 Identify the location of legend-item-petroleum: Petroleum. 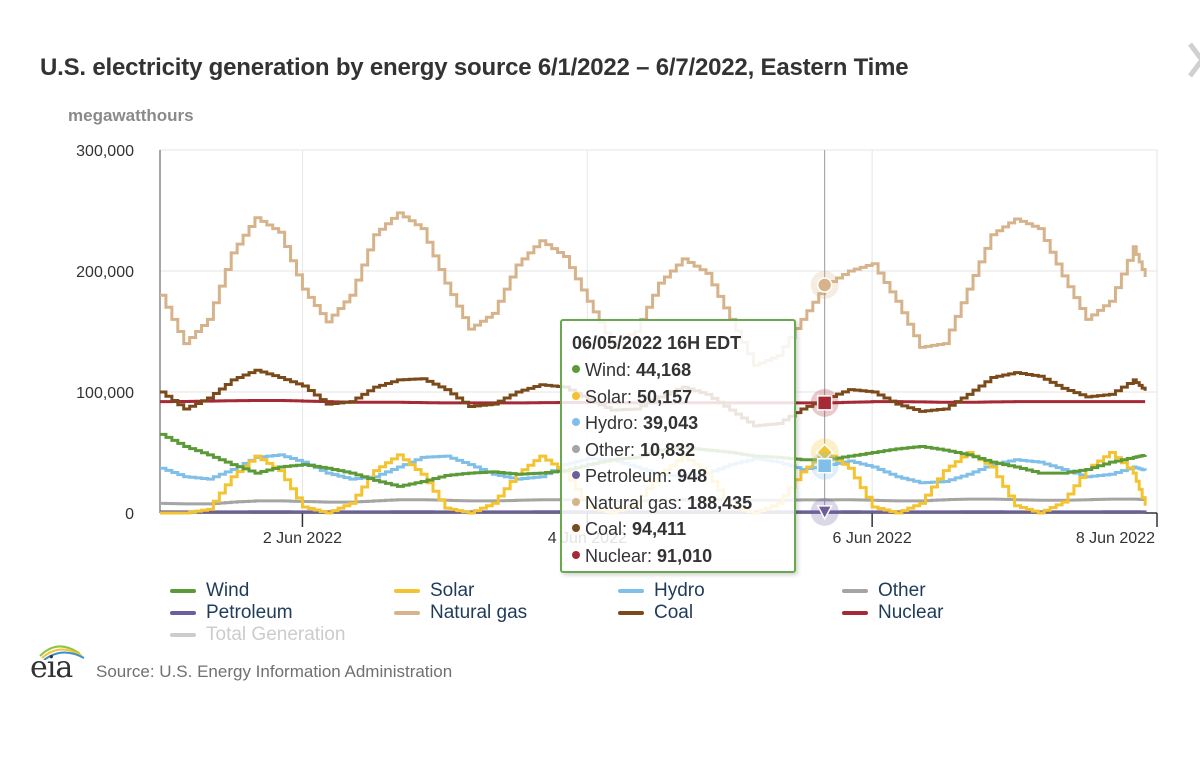
(231, 613).